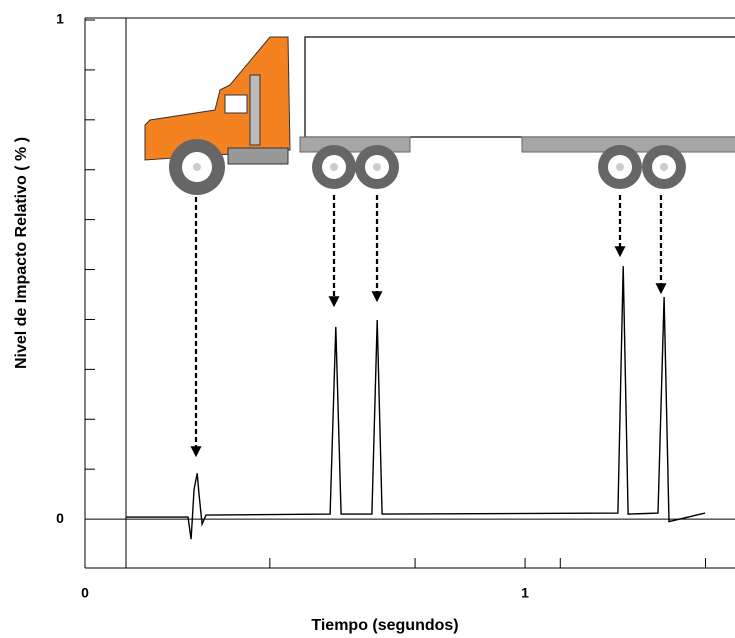  What do you see at coordinates (60, 518) in the screenshot?
I see `y-tick-label: 0` at bounding box center [60, 518].